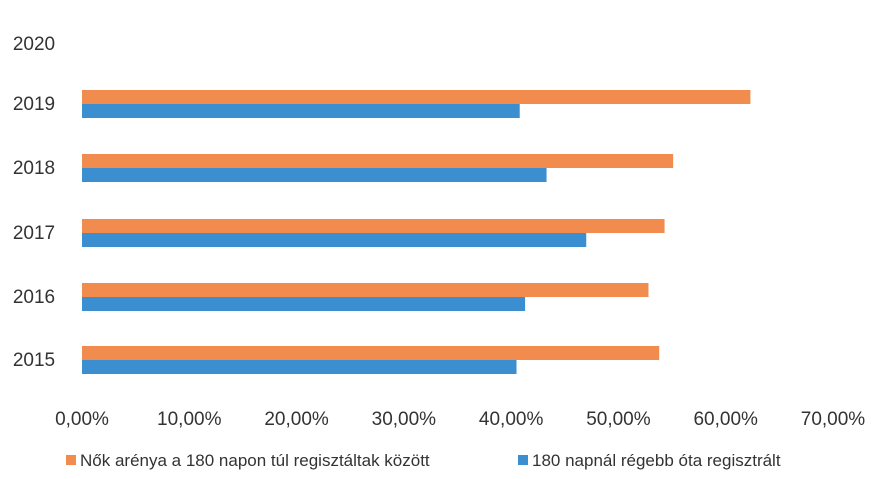 This screenshot has width=874, height=479. What do you see at coordinates (296, 419) in the screenshot?
I see `x-tick-label: 20,00%` at bounding box center [296, 419].